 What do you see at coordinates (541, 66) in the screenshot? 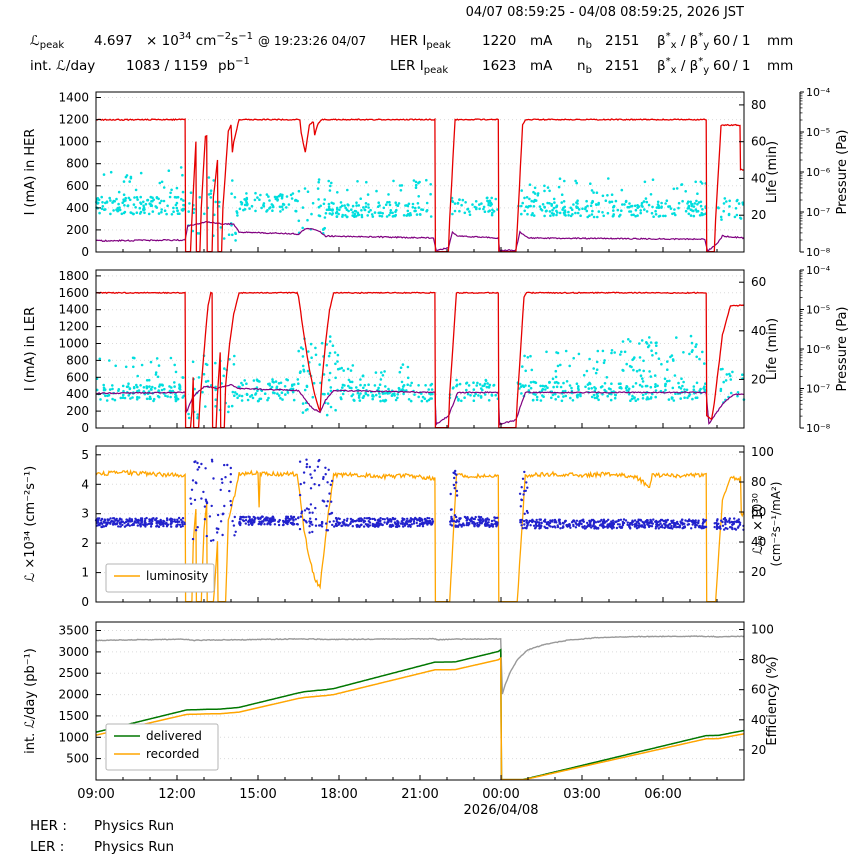
I see `ler-ipeak-unit: mA` at bounding box center [541, 66].